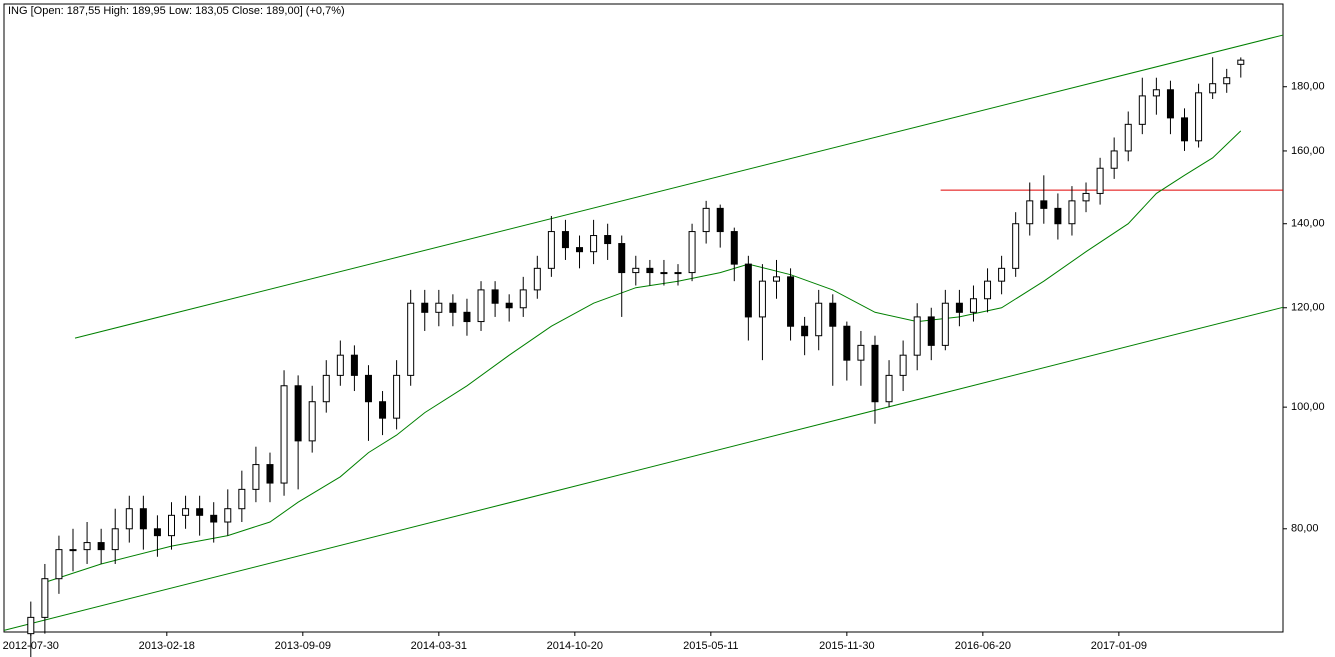  I want to click on x-tick-label: 2014-10-20, so click(575, 646).